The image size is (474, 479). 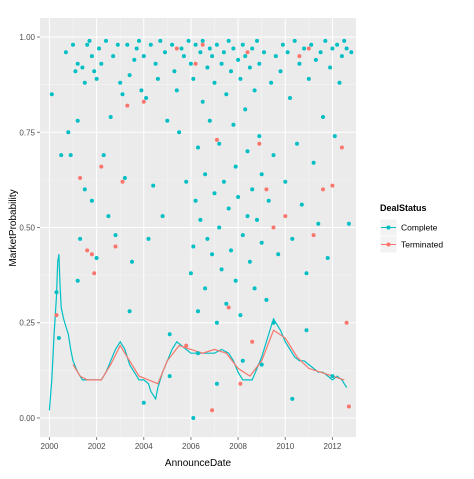 I want to click on line-terminated, so click(x=208, y=357).